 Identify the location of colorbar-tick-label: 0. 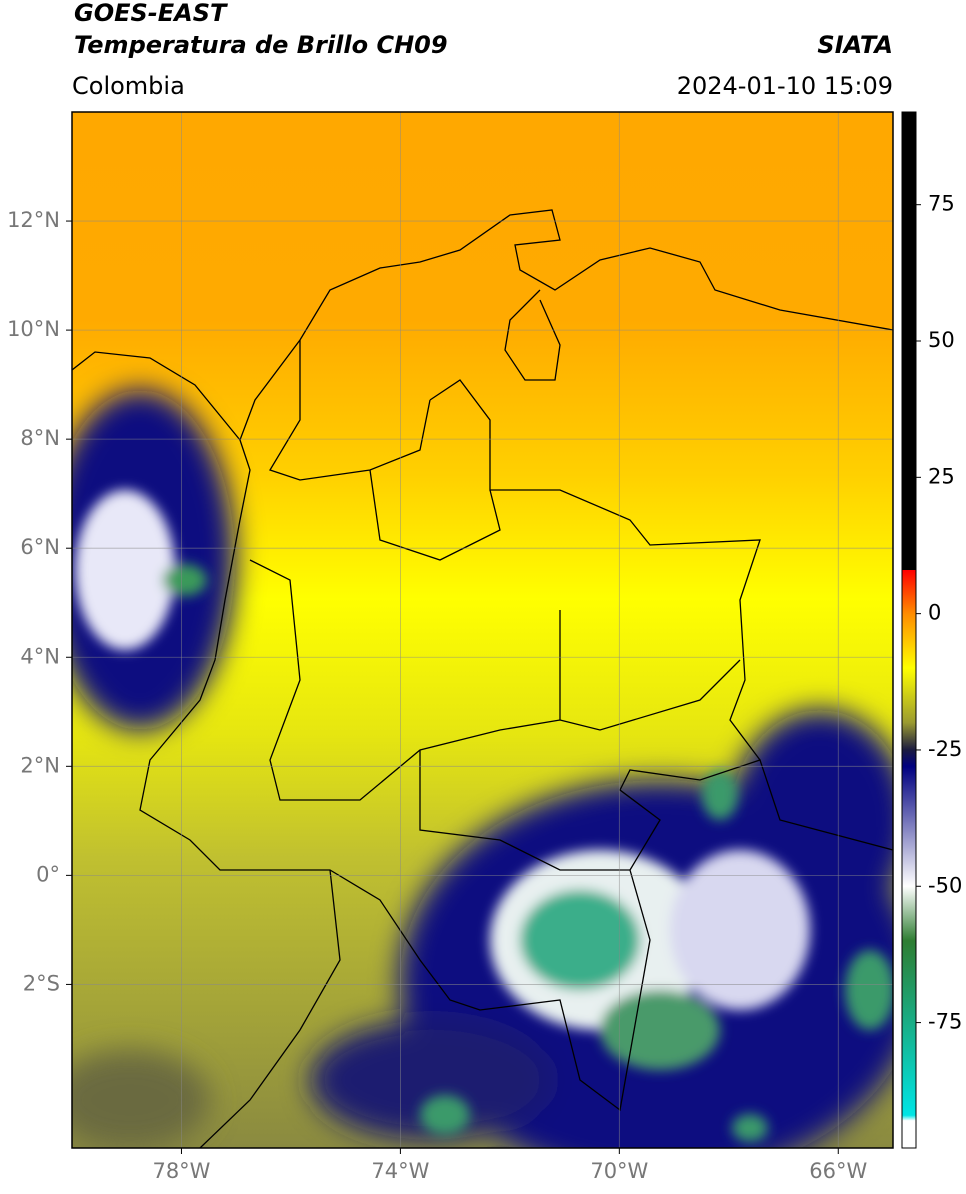
(934, 613).